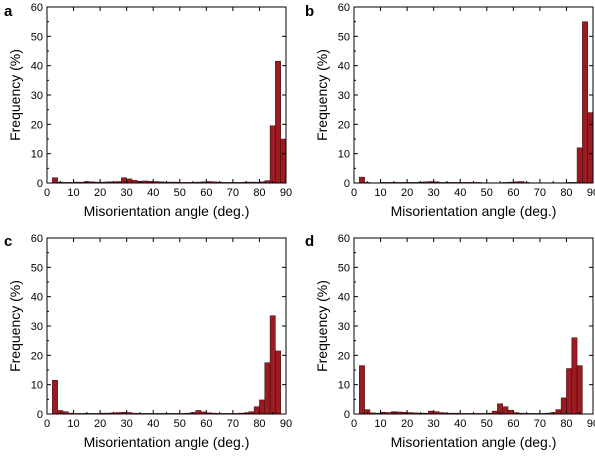 Image resolution: width=595 pixels, height=458 pixels. I want to click on panel-label: c, so click(8, 241).